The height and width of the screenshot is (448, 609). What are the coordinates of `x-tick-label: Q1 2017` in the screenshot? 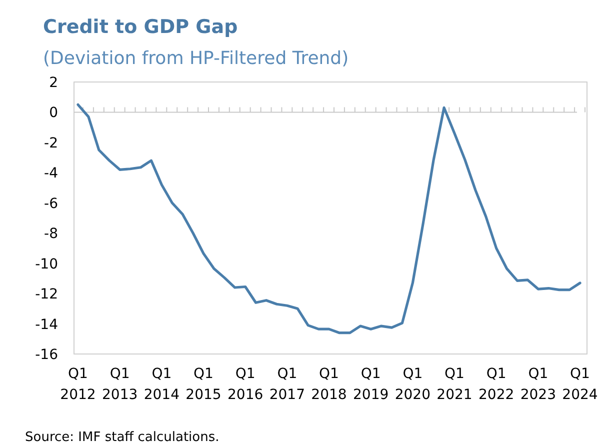 It's located at (287, 384).